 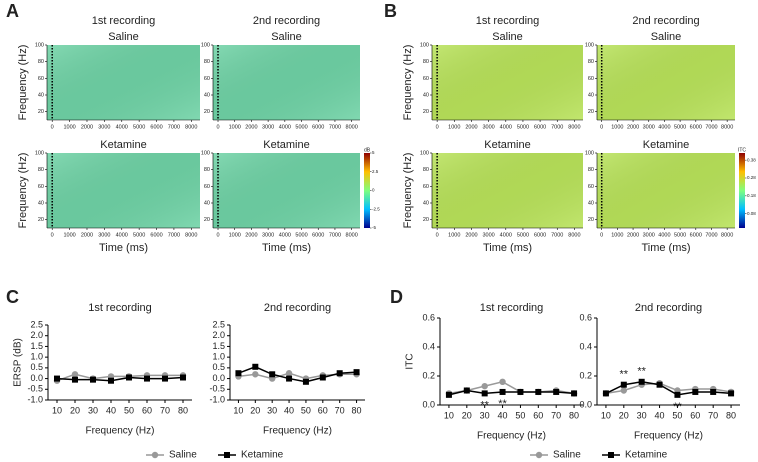 I want to click on y-tick-label: -0.5, so click(x=35, y=389).